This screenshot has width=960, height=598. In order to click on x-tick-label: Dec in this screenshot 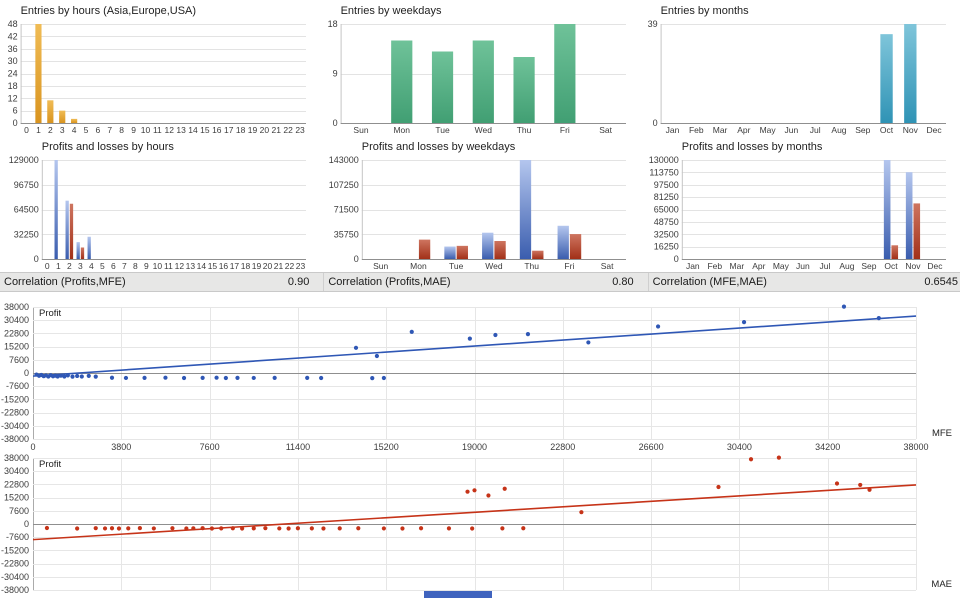, I will do `click(935, 266)`.